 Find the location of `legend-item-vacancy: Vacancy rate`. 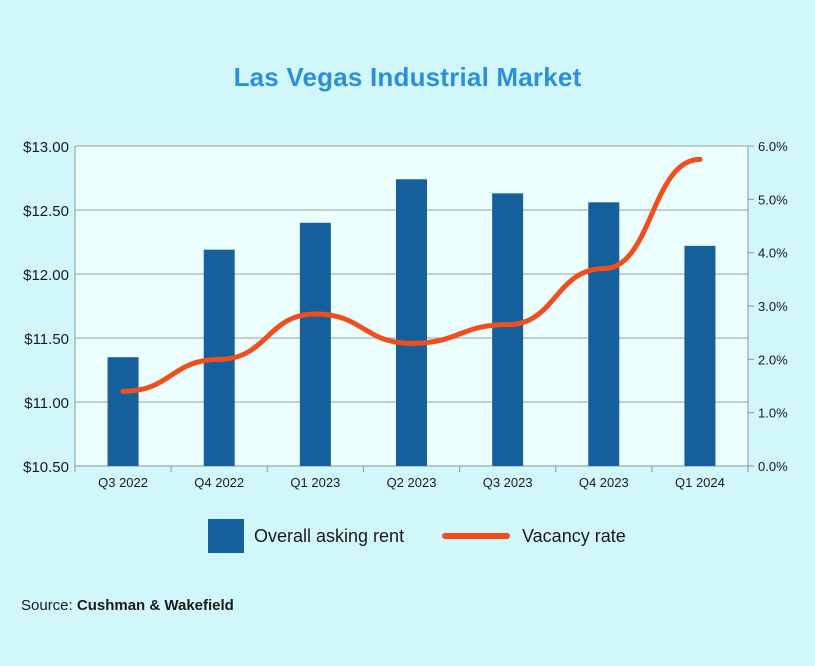

legend-item-vacancy: Vacancy rate is located at coordinates (534, 536).